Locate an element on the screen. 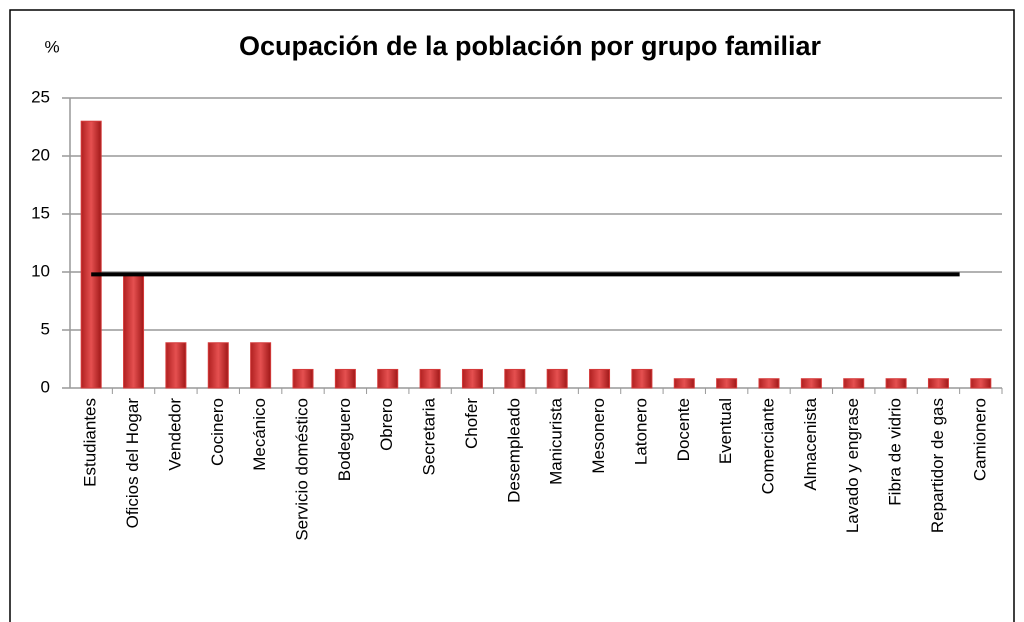 The image size is (1024, 622). x-tick-label: Obrero is located at coordinates (386, 424).